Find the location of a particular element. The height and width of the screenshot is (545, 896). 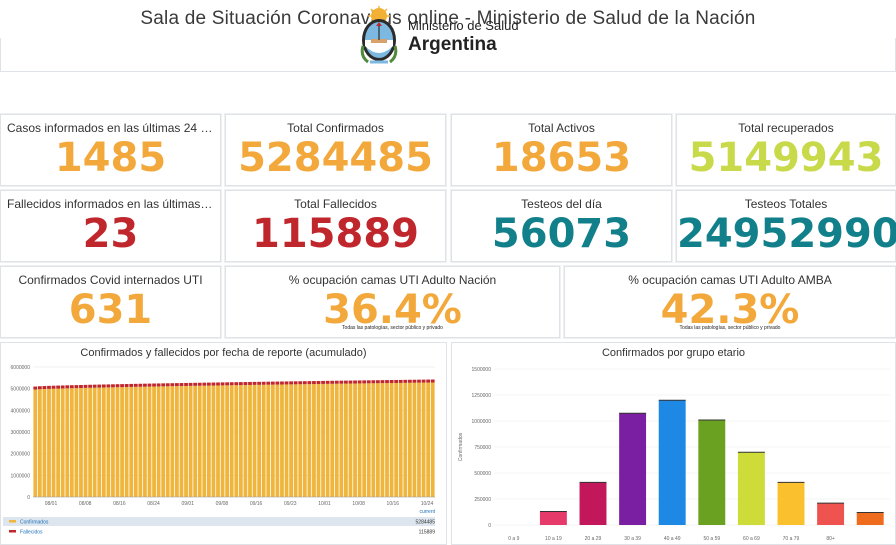

kpi-value: 1485 is located at coordinates (110, 158).